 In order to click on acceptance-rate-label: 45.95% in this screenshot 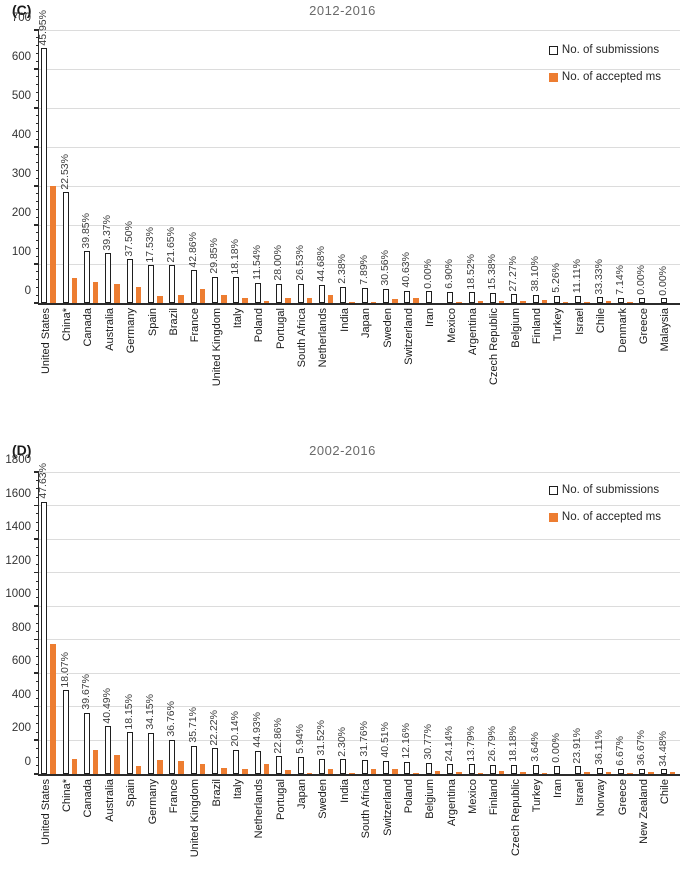, I will do `click(43, 27)`.